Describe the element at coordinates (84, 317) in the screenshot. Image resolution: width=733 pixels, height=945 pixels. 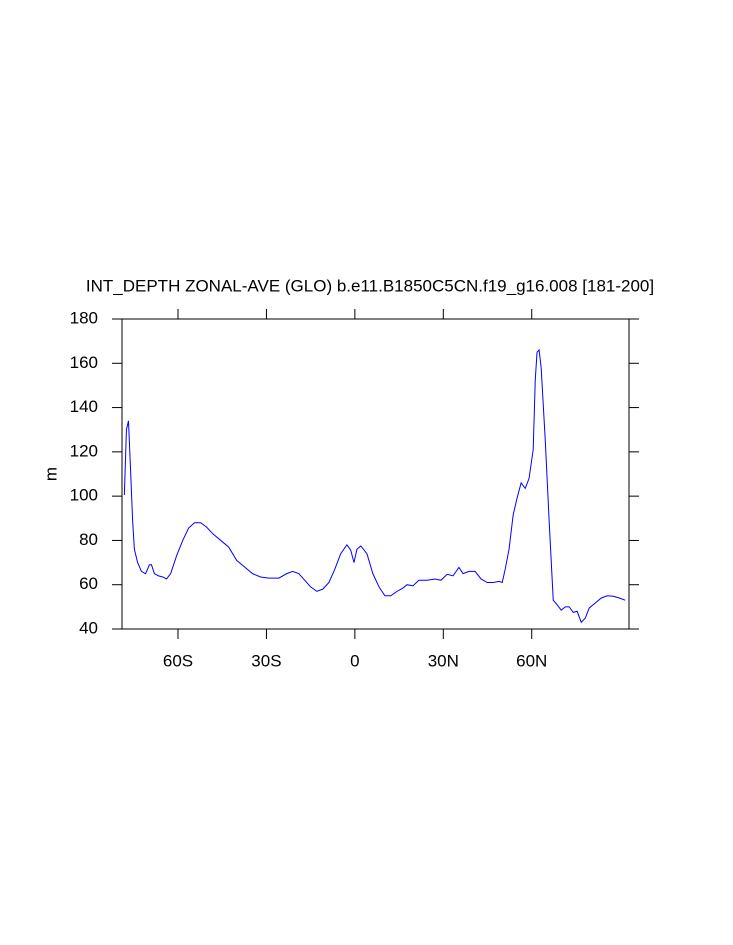
I see `y-tick-label: 180` at that location.